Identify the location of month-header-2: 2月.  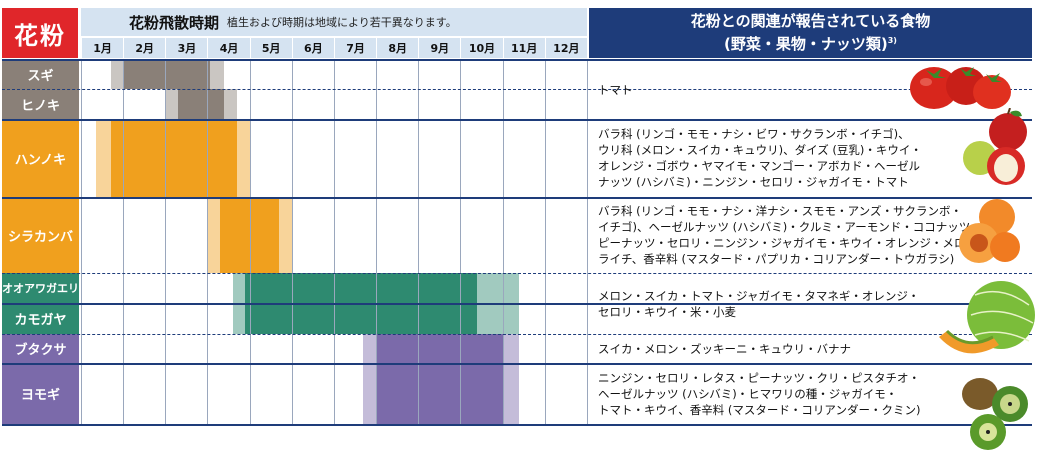
(144, 48).